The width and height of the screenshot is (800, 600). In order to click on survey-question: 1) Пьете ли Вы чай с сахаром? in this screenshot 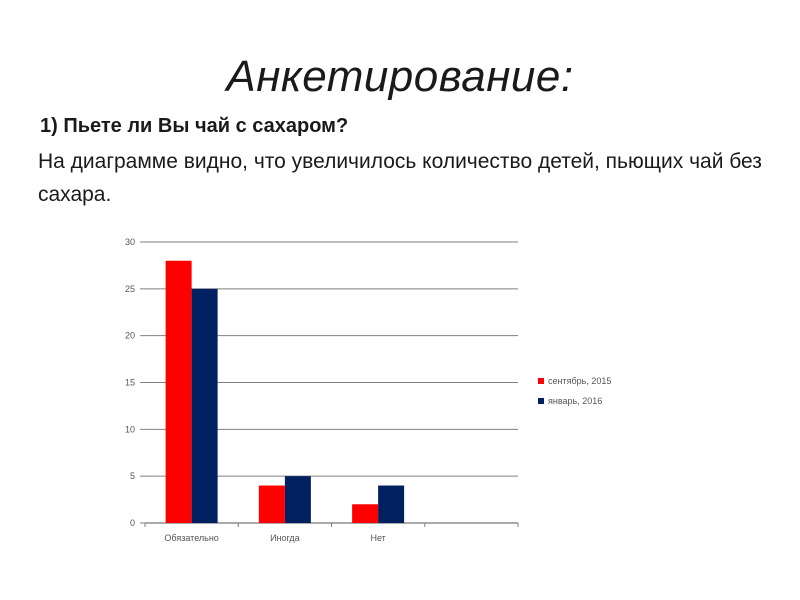, I will do `click(194, 126)`.